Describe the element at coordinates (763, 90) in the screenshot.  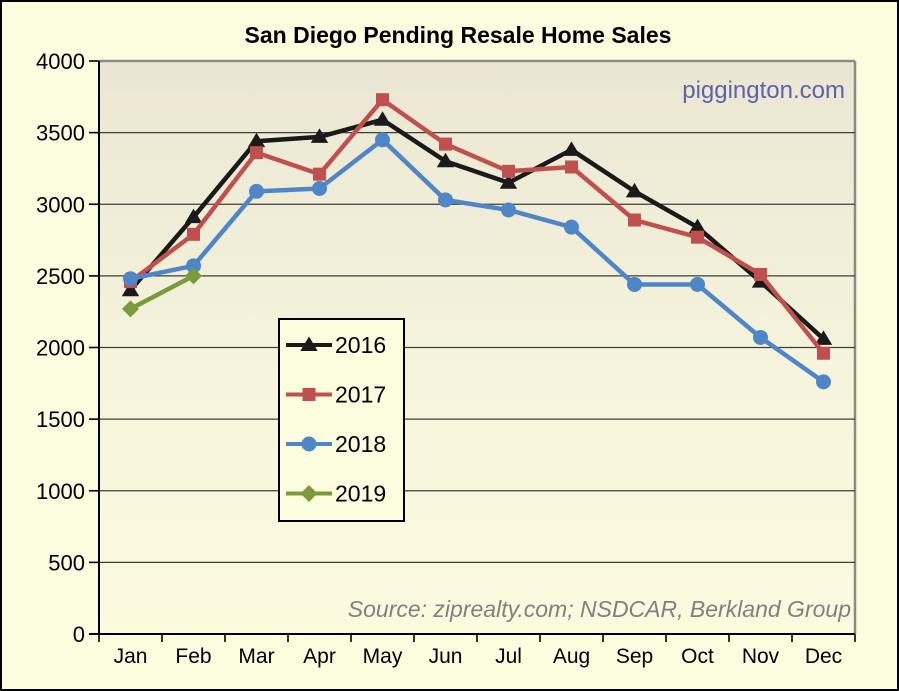
I see `watermark-text: piggington.com` at that location.